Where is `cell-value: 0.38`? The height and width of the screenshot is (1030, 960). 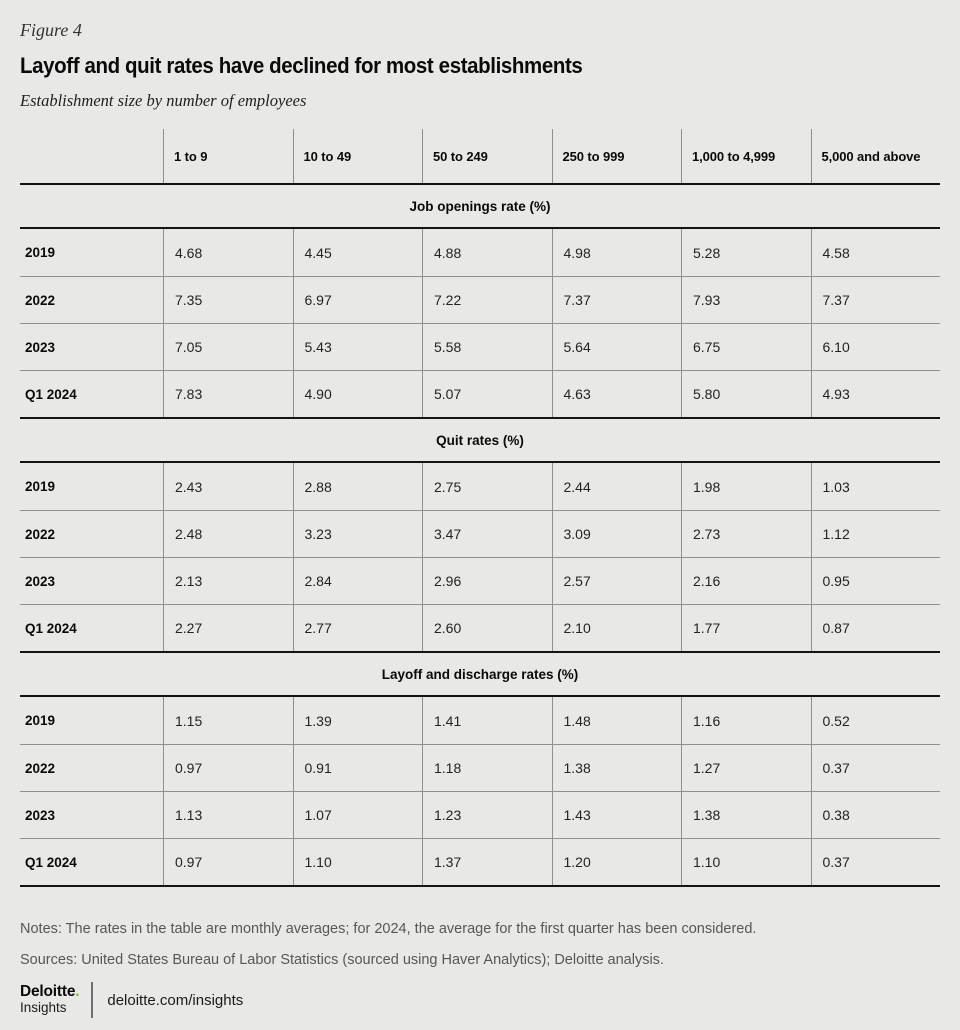
cell-value: 0.38 is located at coordinates (875, 815).